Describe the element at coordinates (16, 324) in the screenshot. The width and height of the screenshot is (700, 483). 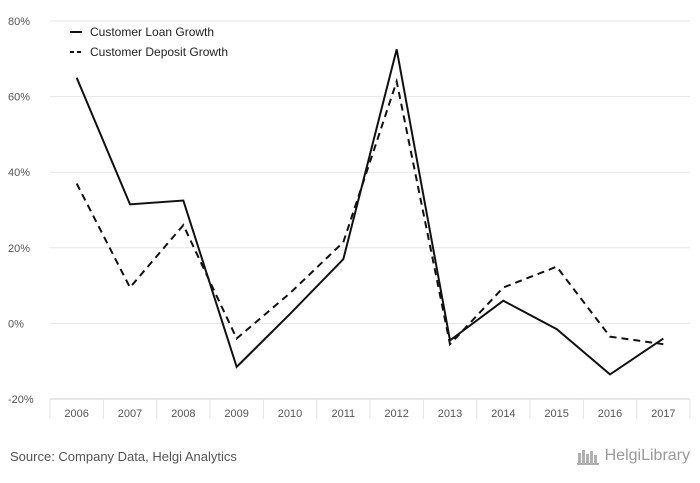
I see `y-tick-label: 0%` at that location.